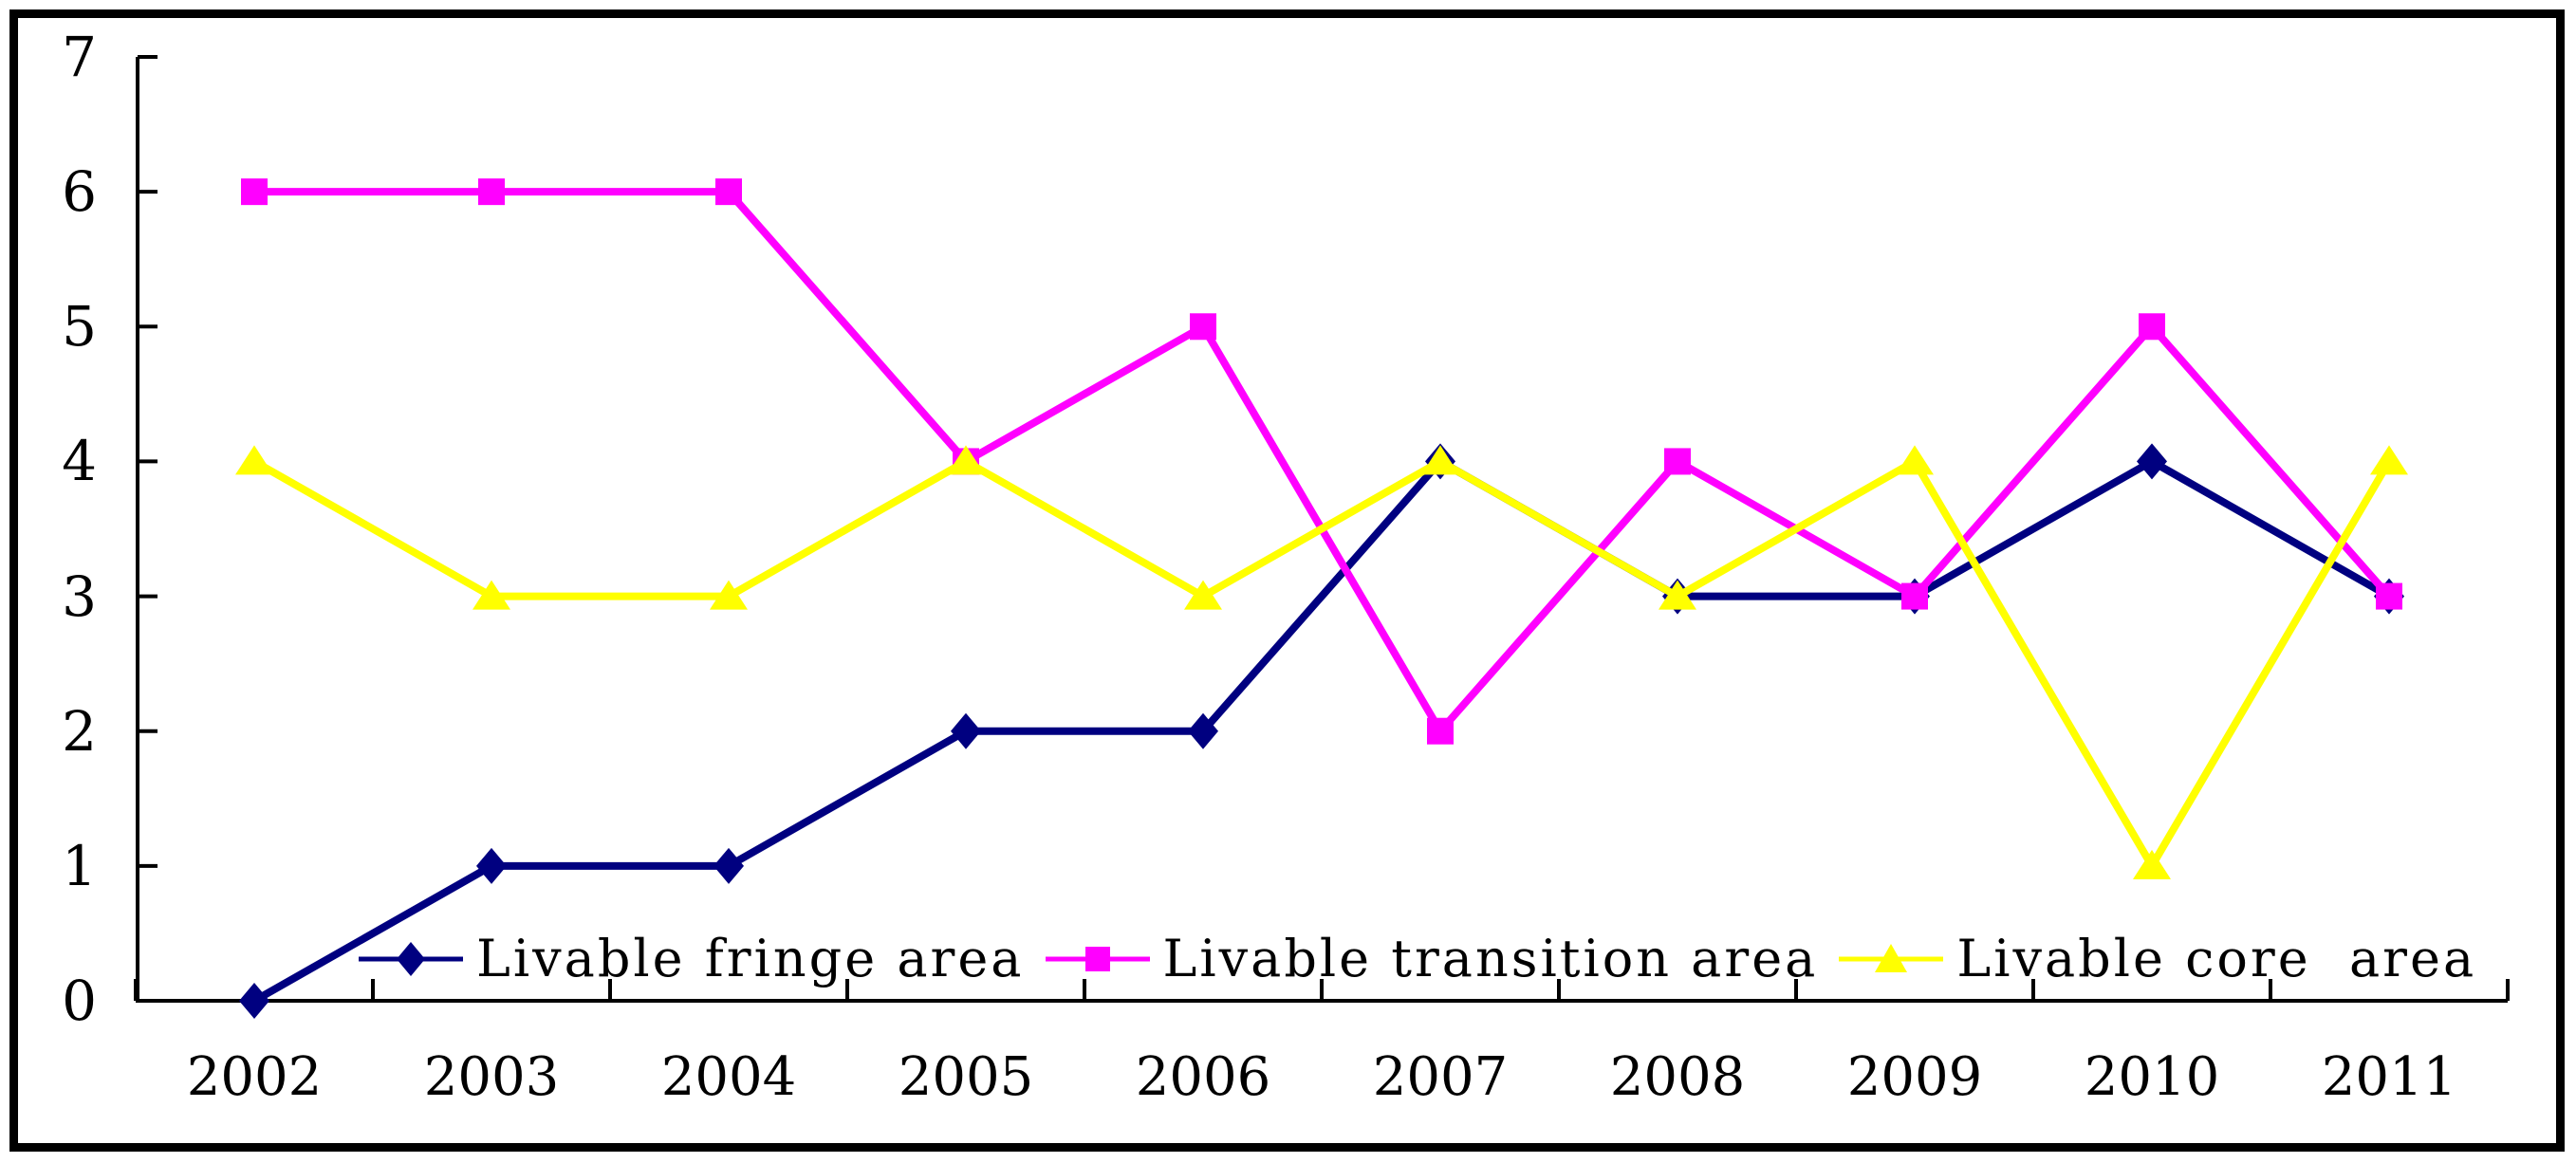  Describe the element at coordinates (1490, 958) in the screenshot. I see `legend-label: Livable transition area` at that location.